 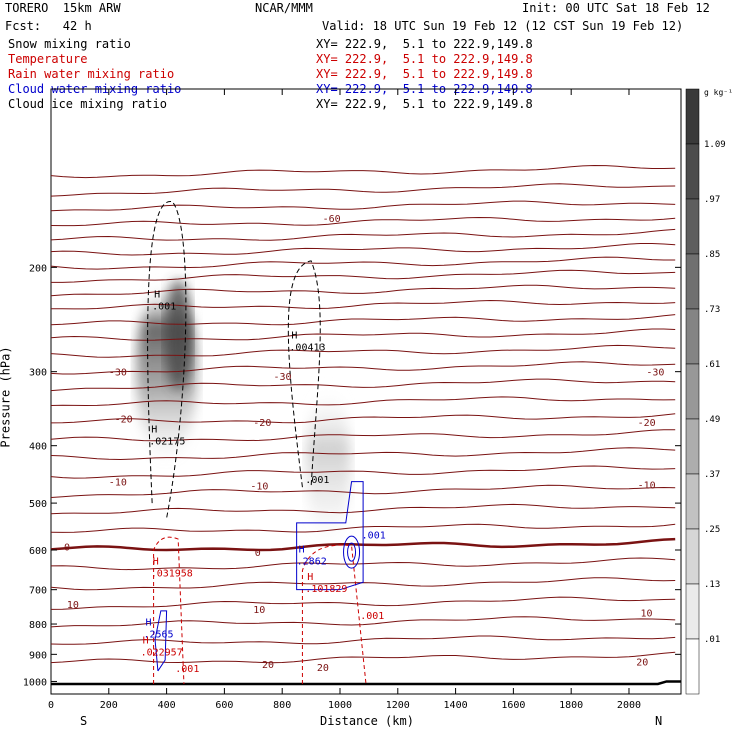 What do you see at coordinates (715, 145) in the screenshot?
I see `colorbar-tick-label: 1.09` at bounding box center [715, 145].